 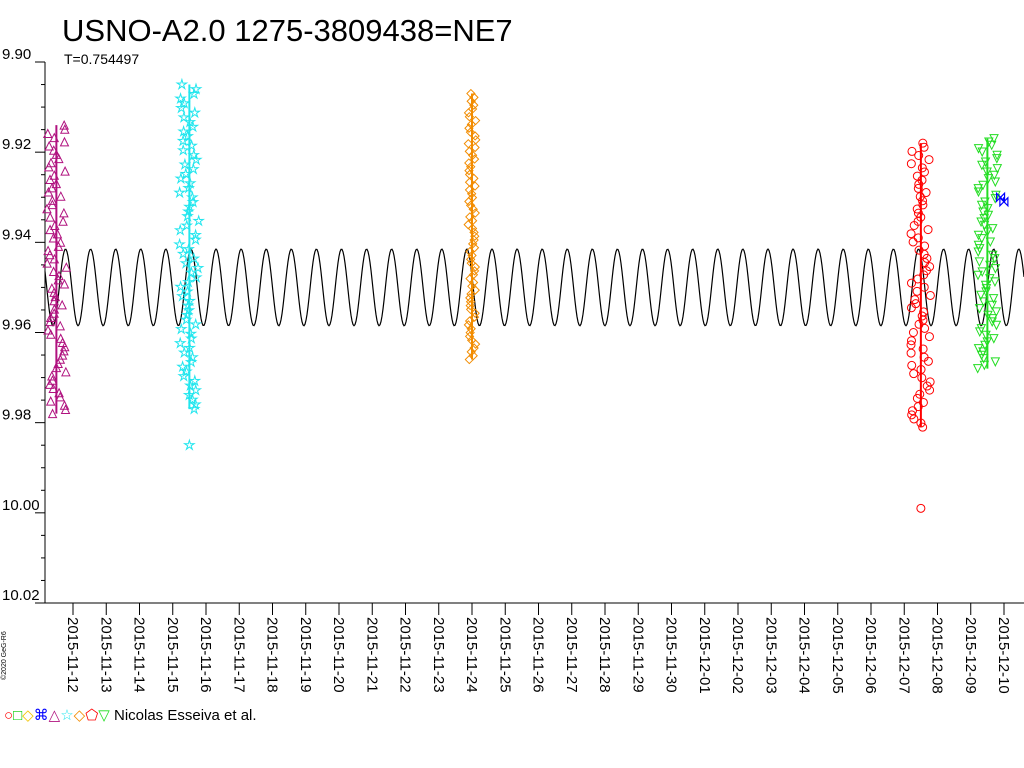 What do you see at coordinates (534, 287) in the screenshot?
I see `model-curve` at bounding box center [534, 287].